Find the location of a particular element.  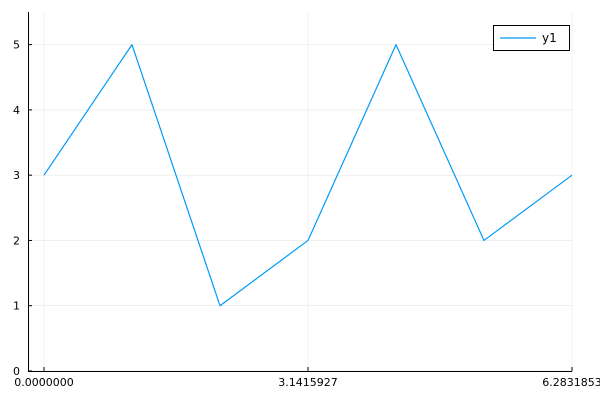

x-ticks: 0.0000000 3.1415927 6.2831853 is located at coordinates (307, 378).